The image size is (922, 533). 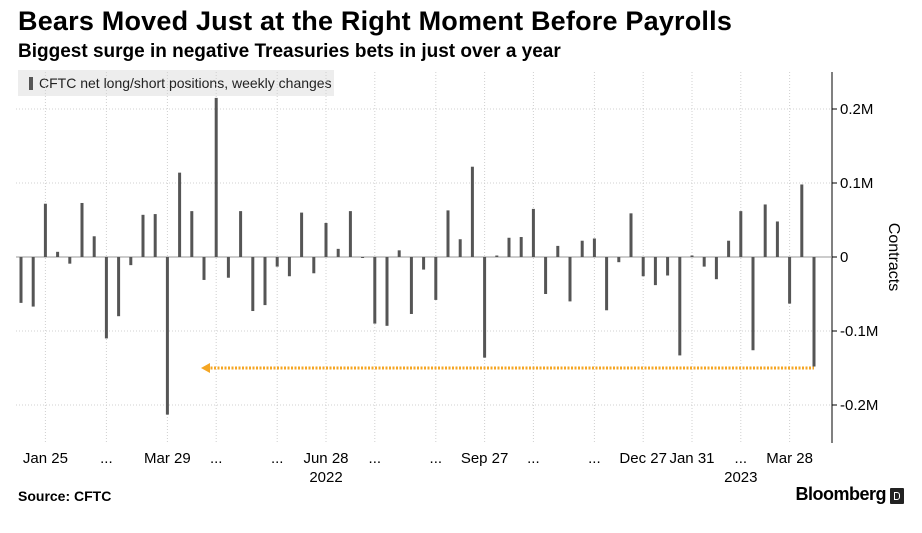 What do you see at coordinates (856, 183) in the screenshot?
I see `y-tick-label: 0.1M` at bounding box center [856, 183].